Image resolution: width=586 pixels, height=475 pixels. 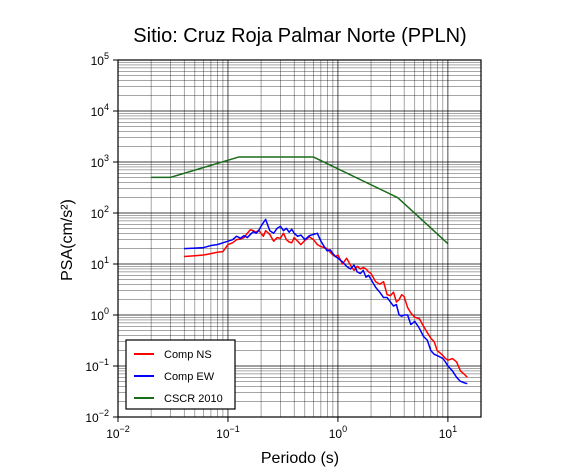 I want to click on y-tick-label: 10⁻², so click(x=97, y=416).